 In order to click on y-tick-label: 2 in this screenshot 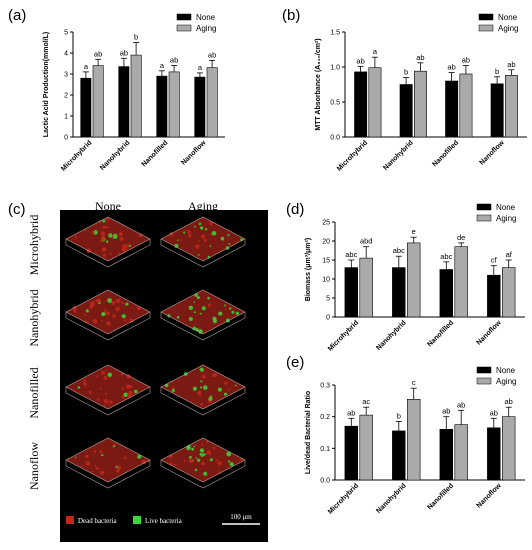, I will do `click(66, 96)`.